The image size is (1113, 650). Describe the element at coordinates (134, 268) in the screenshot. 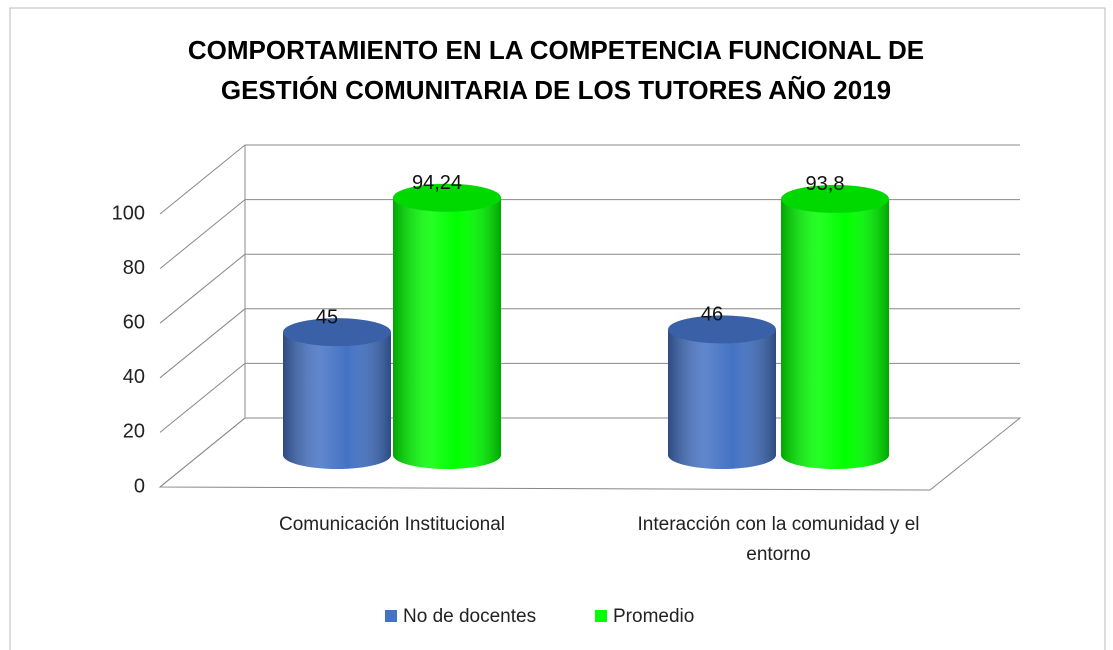

I see `y-tick-label: 80` at that location.